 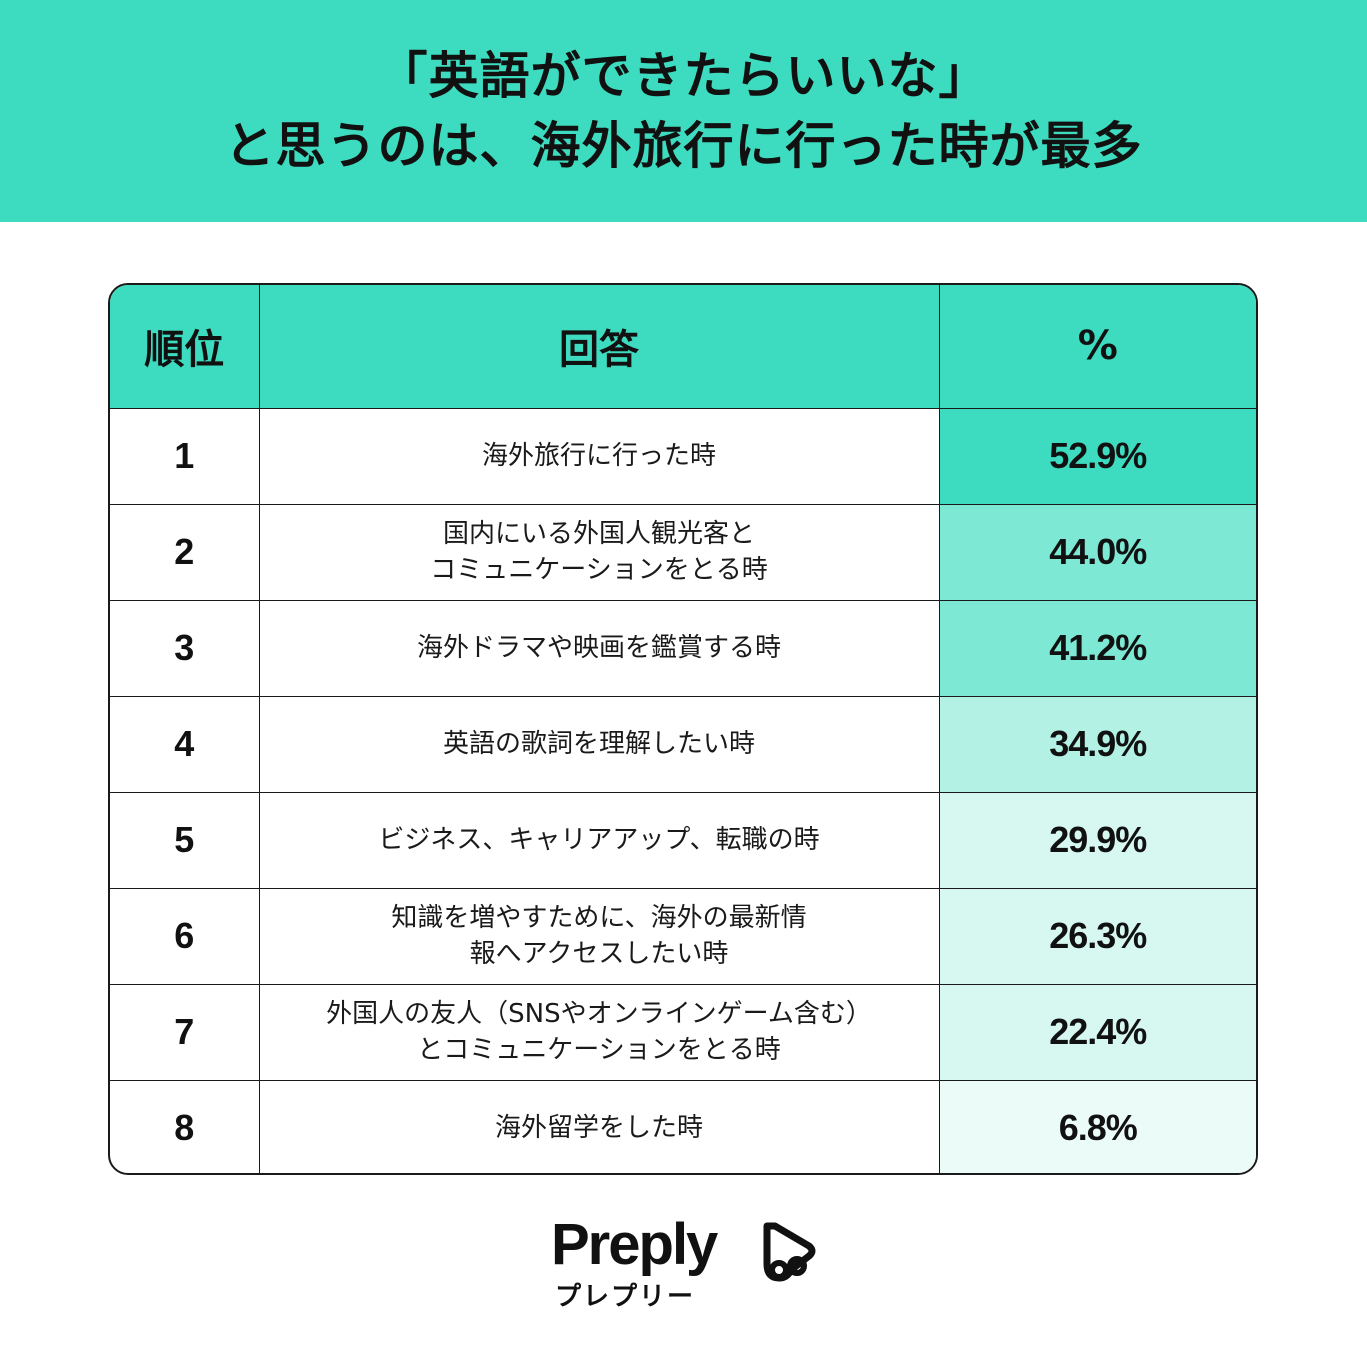 What do you see at coordinates (185, 840) in the screenshot?
I see `rank-cell: 5` at bounding box center [185, 840].